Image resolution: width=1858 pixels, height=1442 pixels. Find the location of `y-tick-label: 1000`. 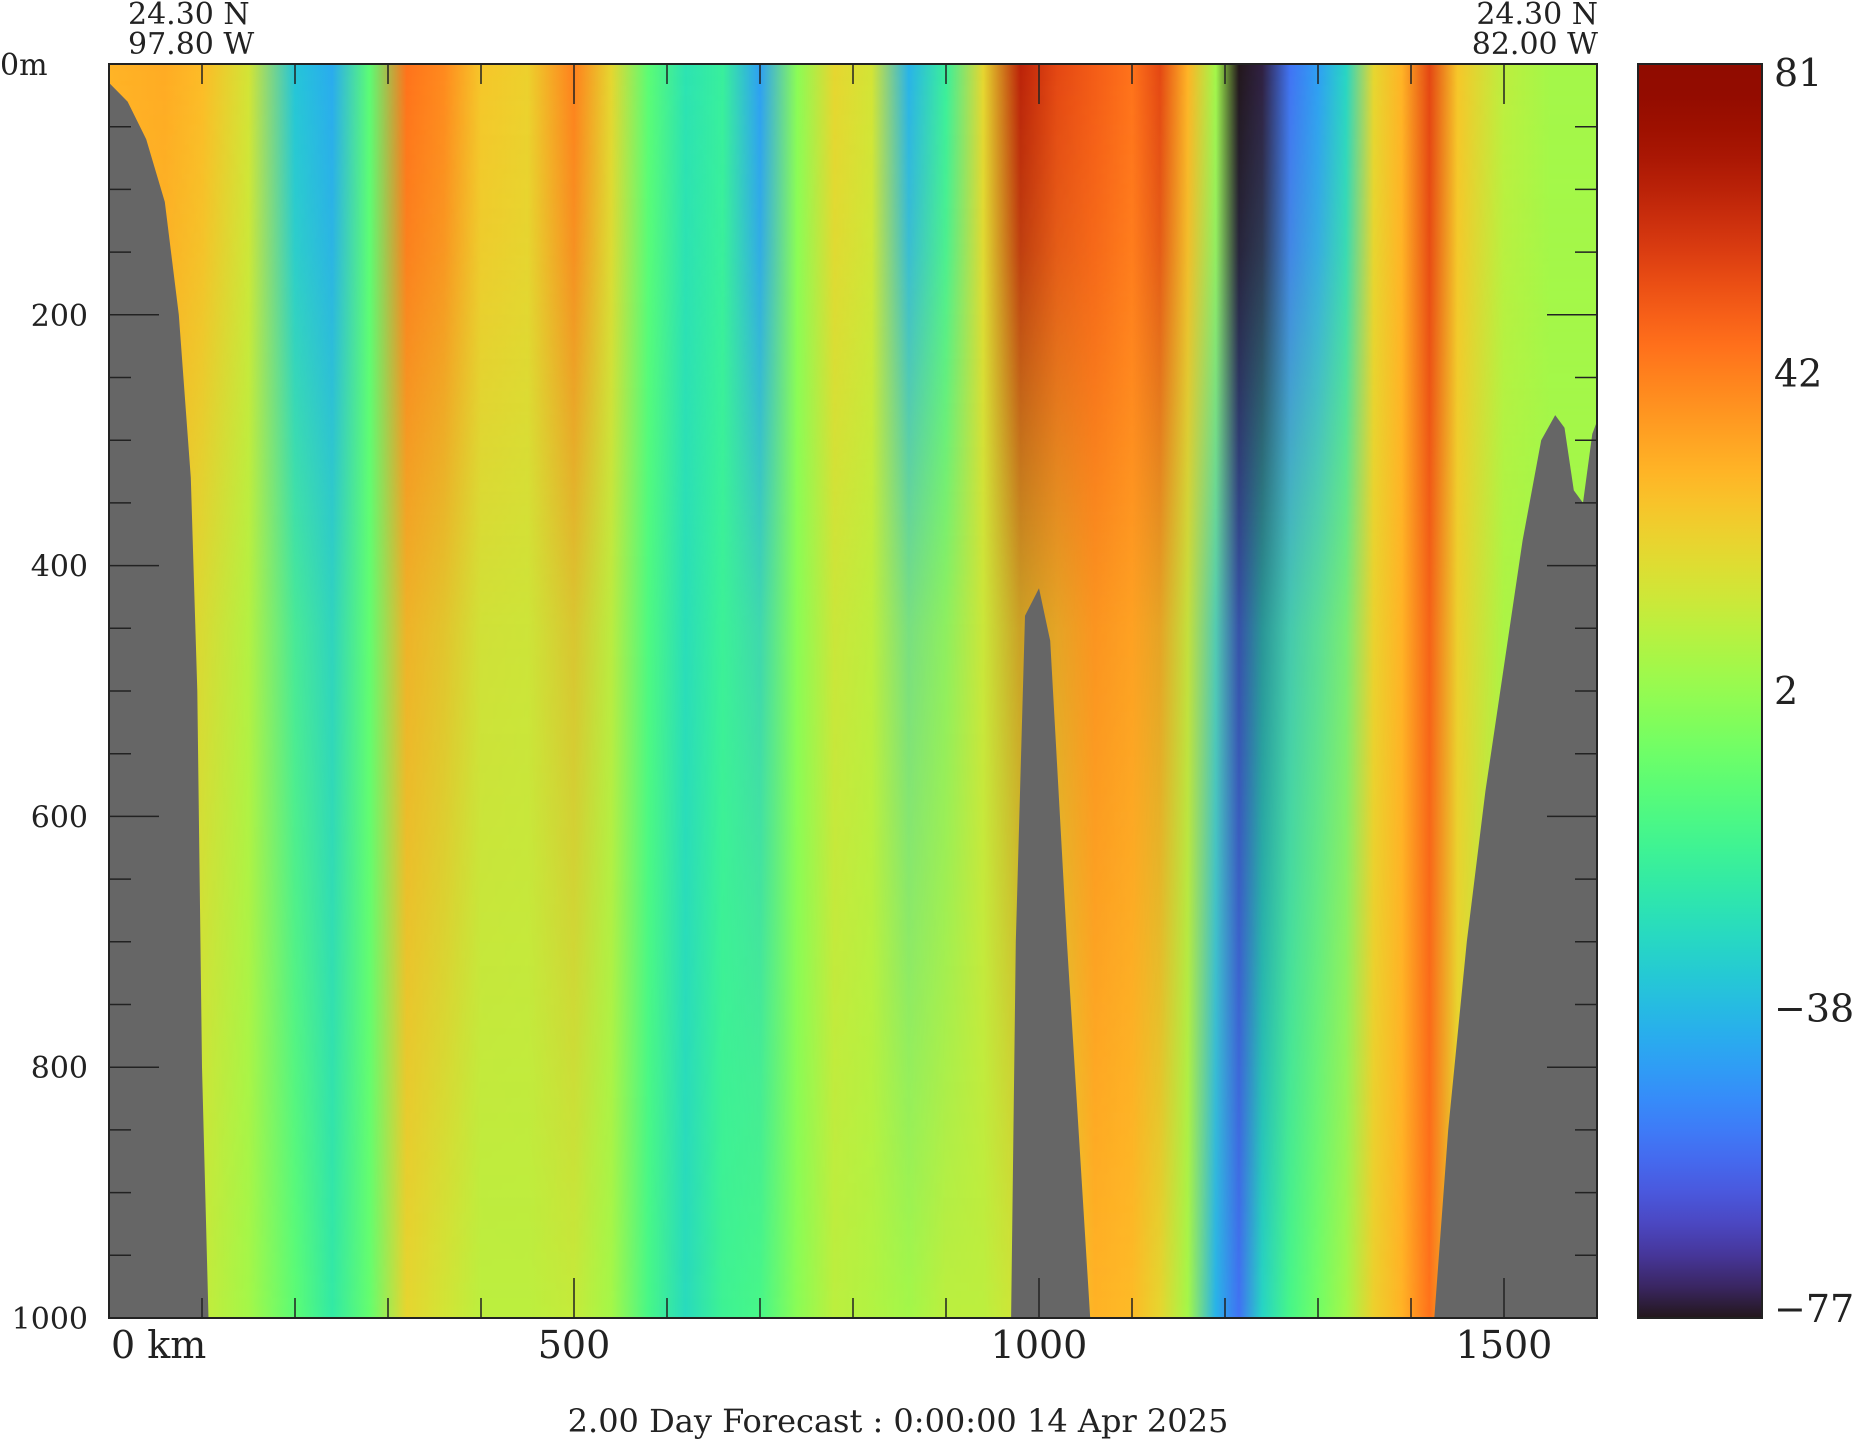

y-tick-label: 1000 is located at coordinates (50, 1319).